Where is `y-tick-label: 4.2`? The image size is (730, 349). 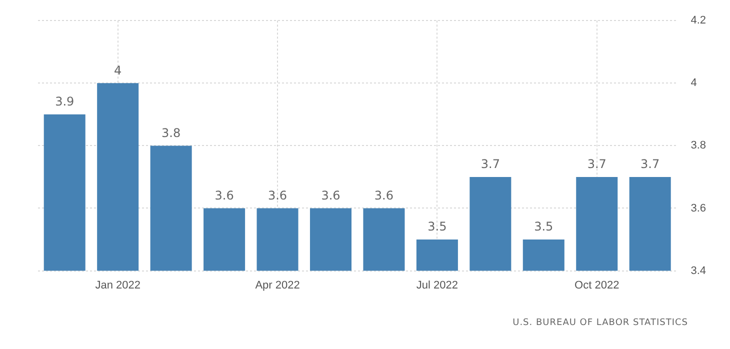 y-tick-label: 4.2 is located at coordinates (698, 20).